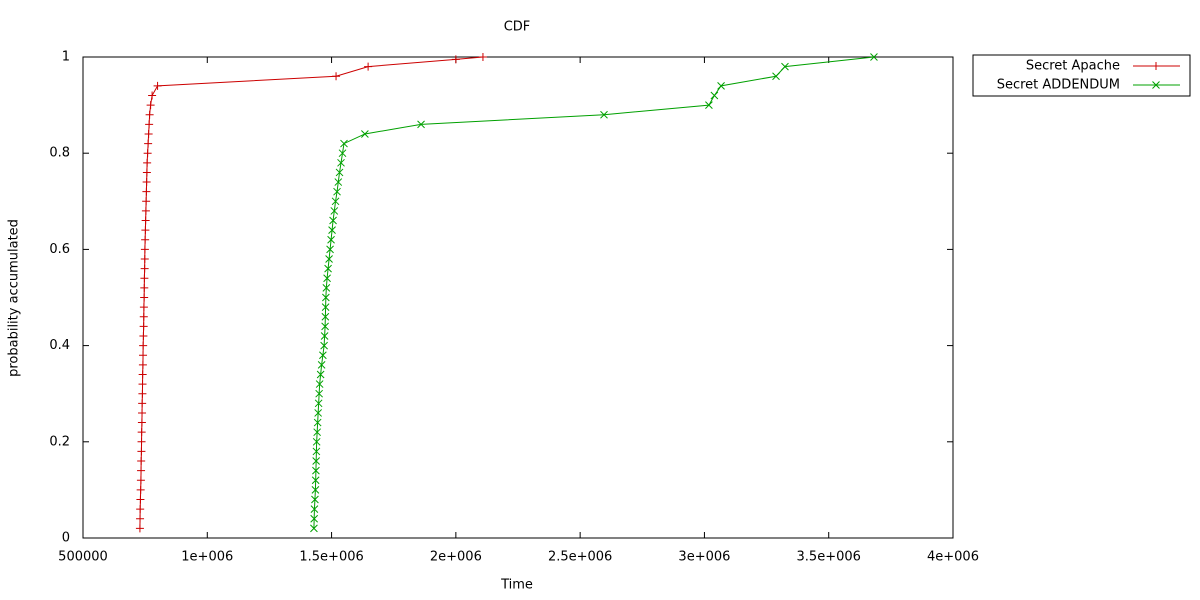 Image resolution: width=1200 pixels, height=600 pixels. What do you see at coordinates (456, 557) in the screenshot?
I see `x-tick-label: 2e+006` at bounding box center [456, 557].